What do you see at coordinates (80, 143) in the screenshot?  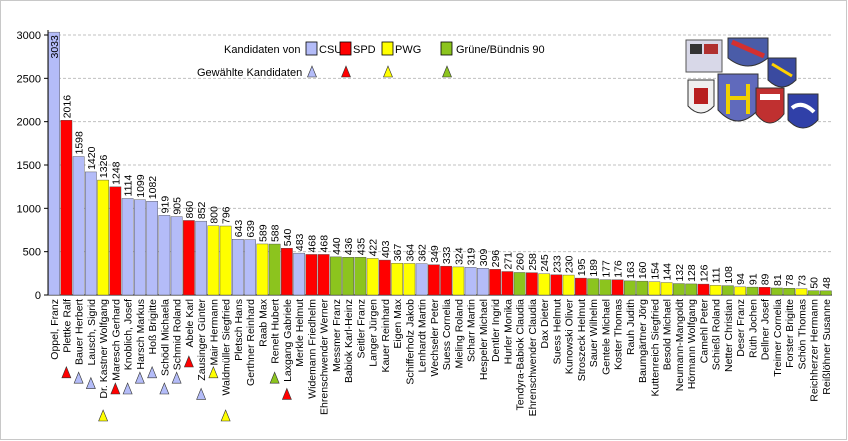 I see `bar-value-label: 1598` at bounding box center [80, 143].